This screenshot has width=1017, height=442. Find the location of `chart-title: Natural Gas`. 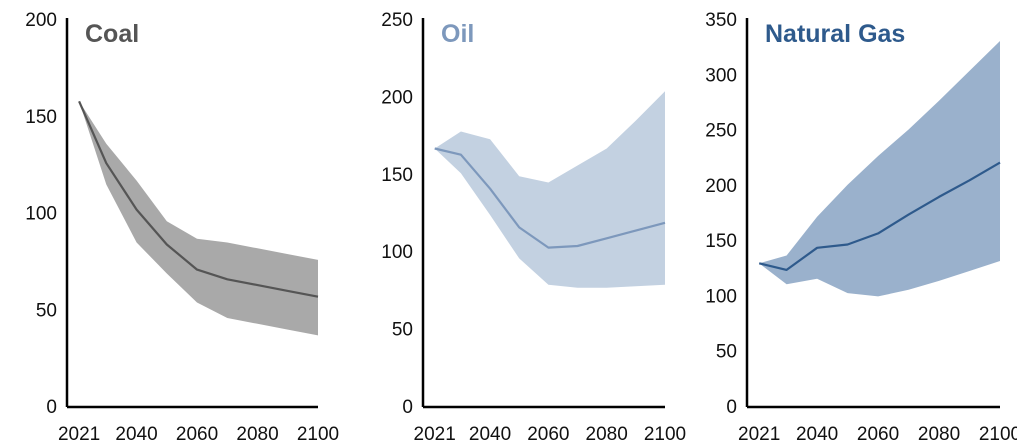

chart-title: Natural Gas is located at coordinates (835, 34).